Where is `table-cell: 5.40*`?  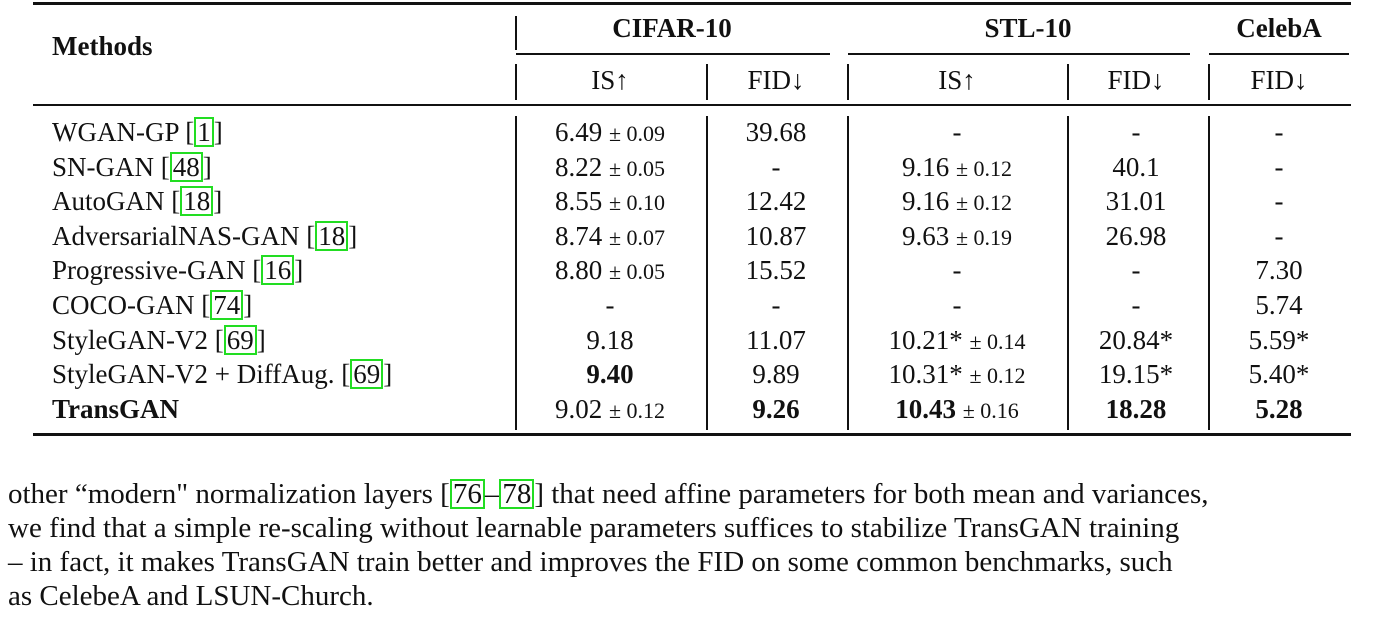 table-cell: 5.40* is located at coordinates (1279, 374).